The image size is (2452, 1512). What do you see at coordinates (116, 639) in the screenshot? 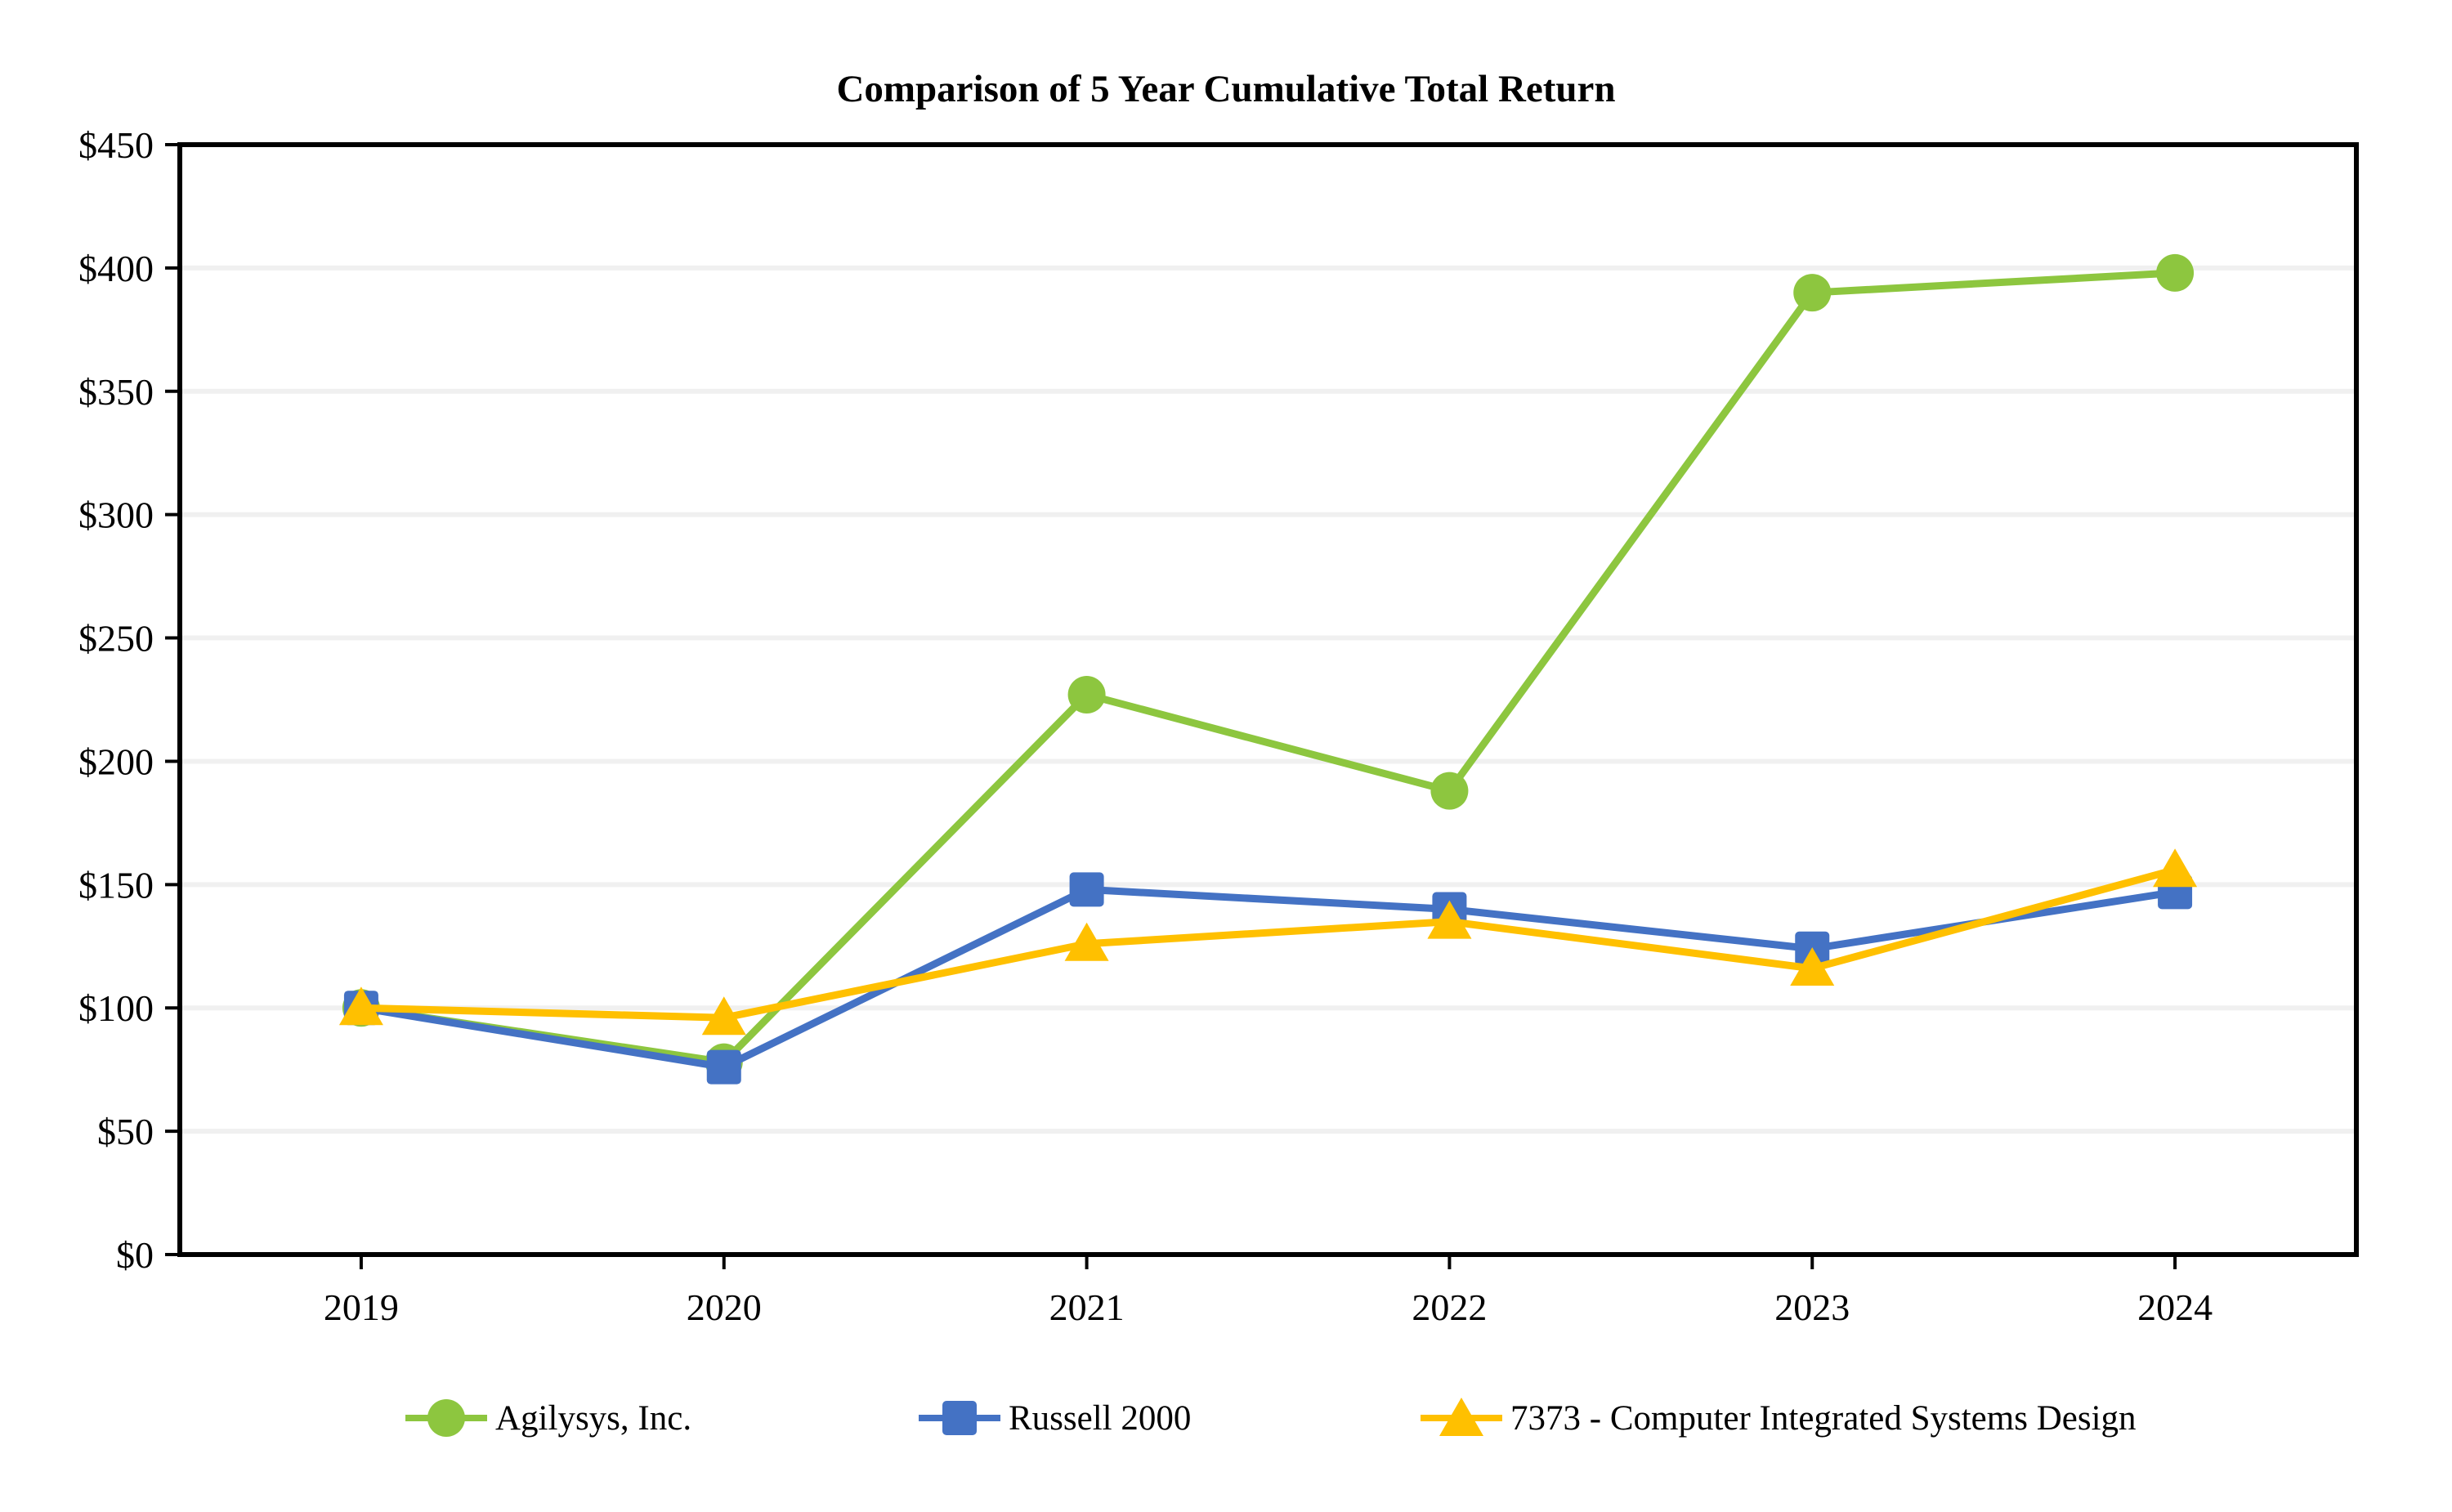
I see `y-tick-label: $250` at bounding box center [116, 639].